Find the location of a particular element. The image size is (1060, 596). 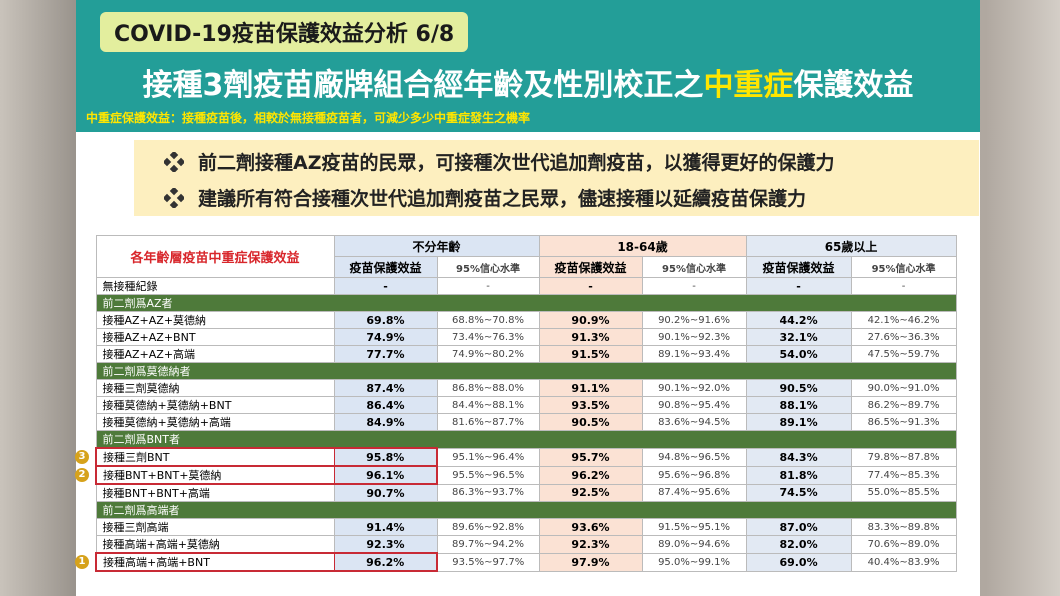

efficacy-value: 91.3% is located at coordinates (590, 337).